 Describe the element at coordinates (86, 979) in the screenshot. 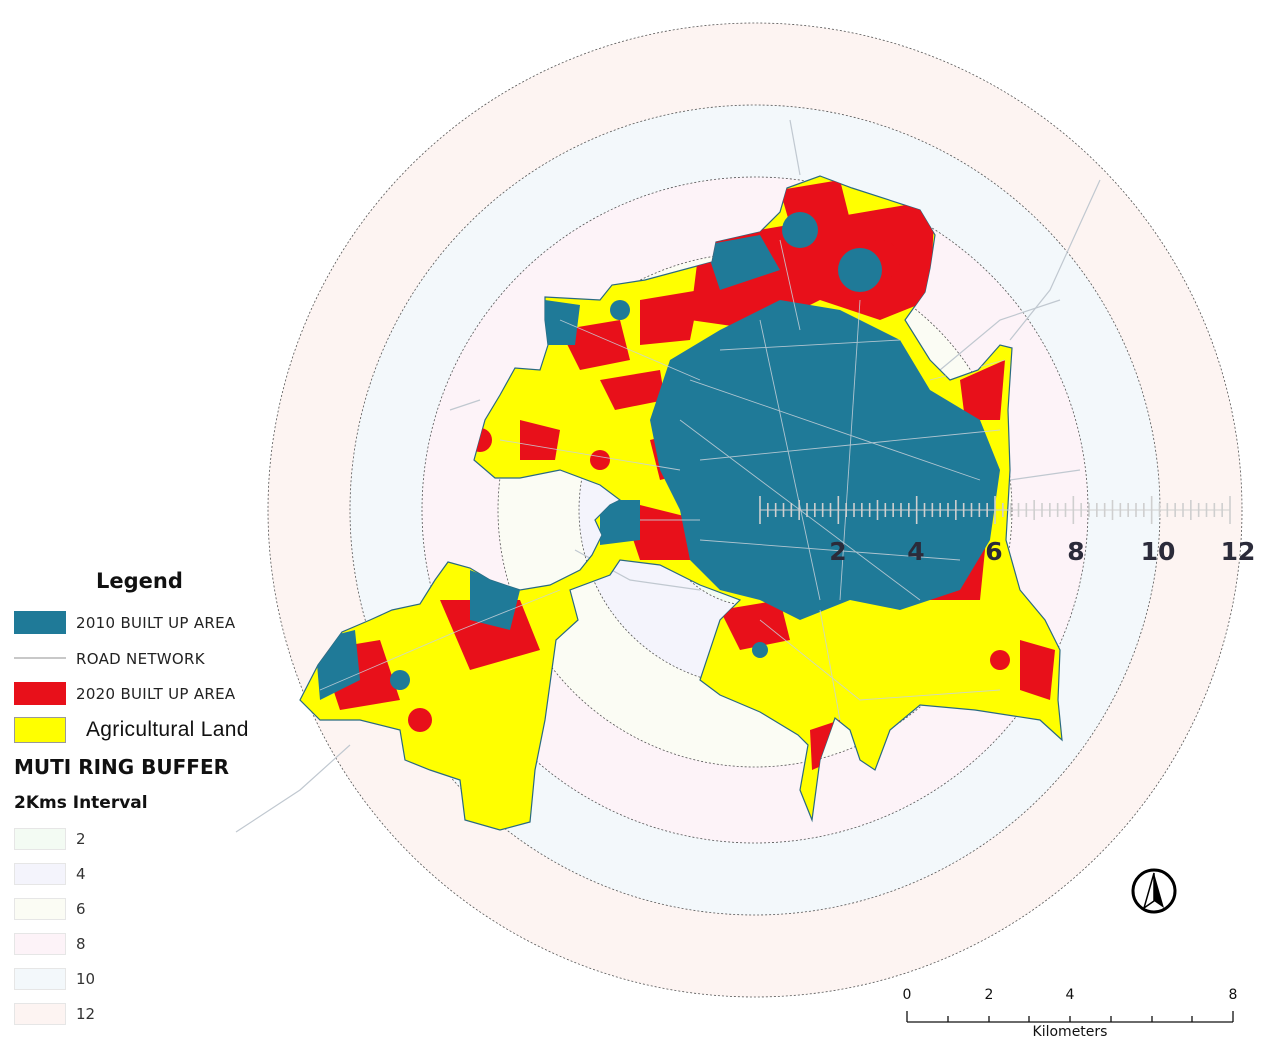

I see `ring-label: 10` at that location.